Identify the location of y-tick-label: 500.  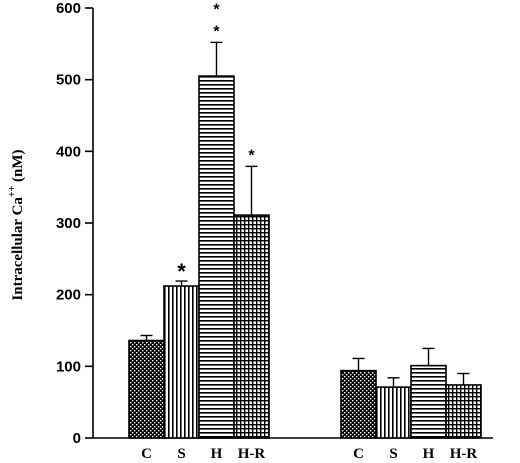
(68, 80).